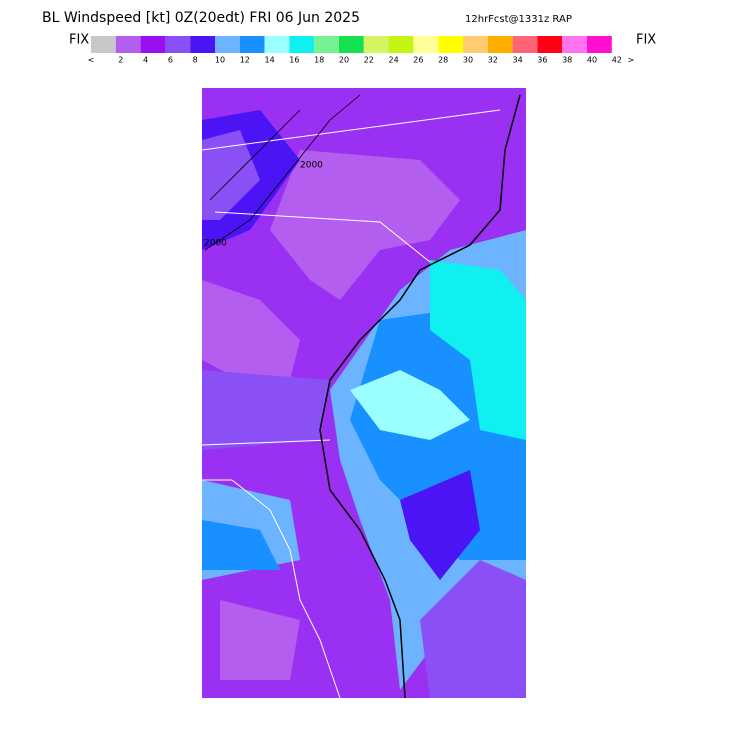  I want to click on colorbar-label: 4, so click(145, 60).